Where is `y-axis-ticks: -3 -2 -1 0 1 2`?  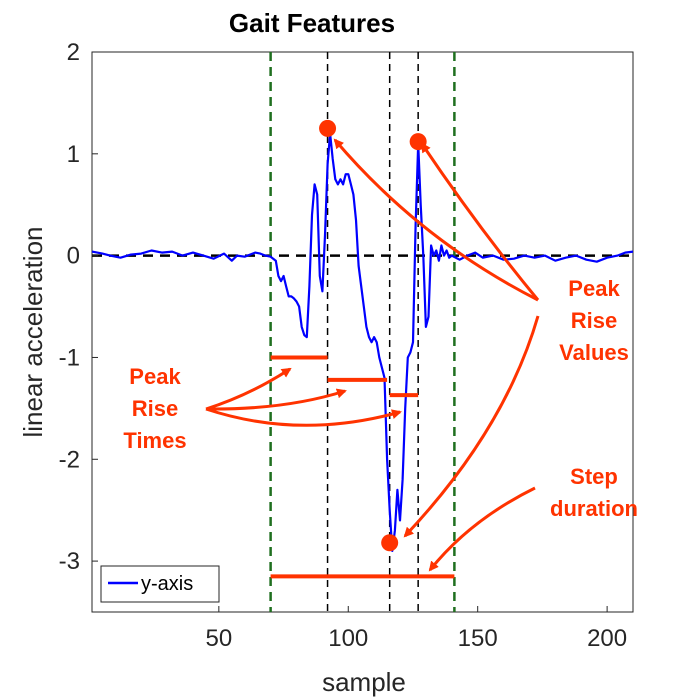
y-axis-ticks: -3 -2 -1 0 1 2 is located at coordinates (78, 307).